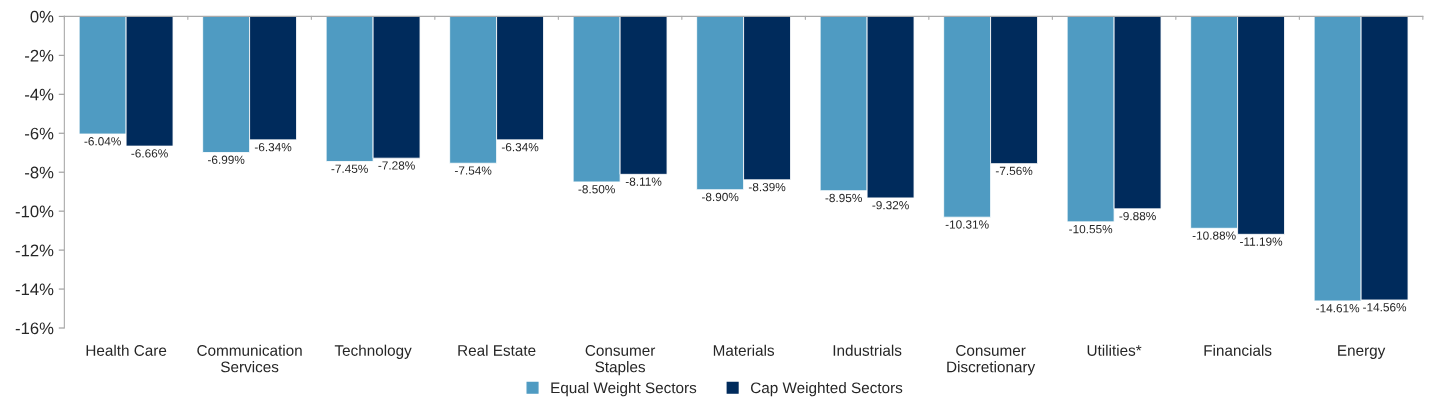 This screenshot has width=1430, height=410. Describe the element at coordinates (624, 389) in the screenshot. I see `legend-label: Equal Weight Sectors` at that location.